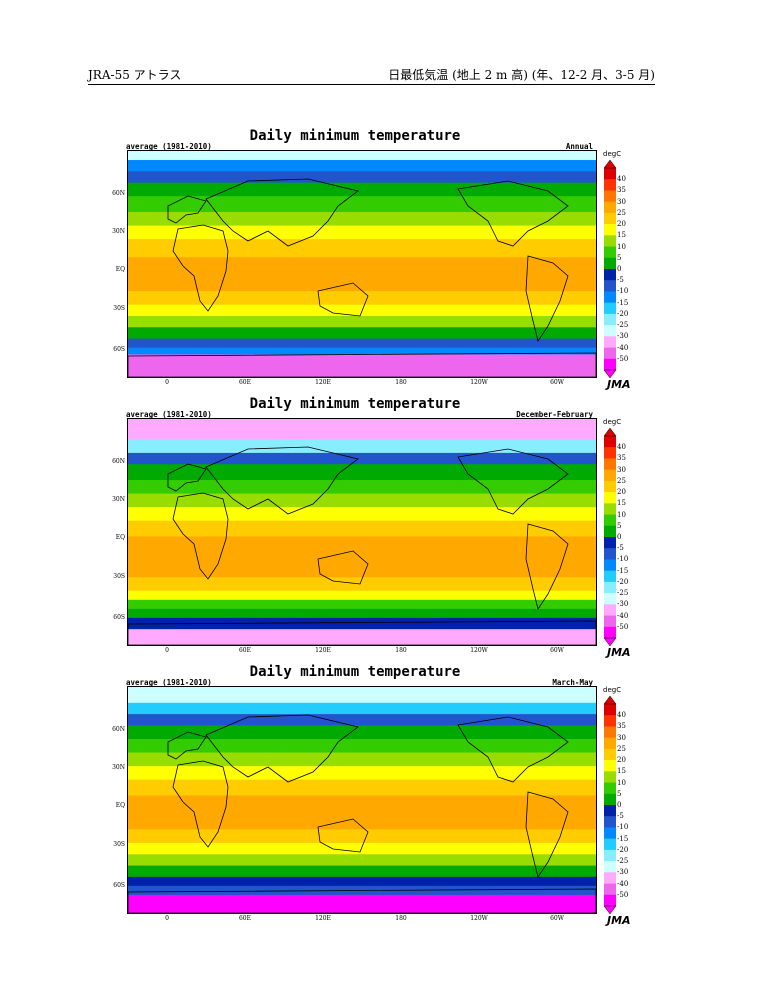 This screenshot has height=990, width=765. What do you see at coordinates (621, 748) in the screenshot?
I see `colorbar-tick-label: 25` at bounding box center [621, 748].